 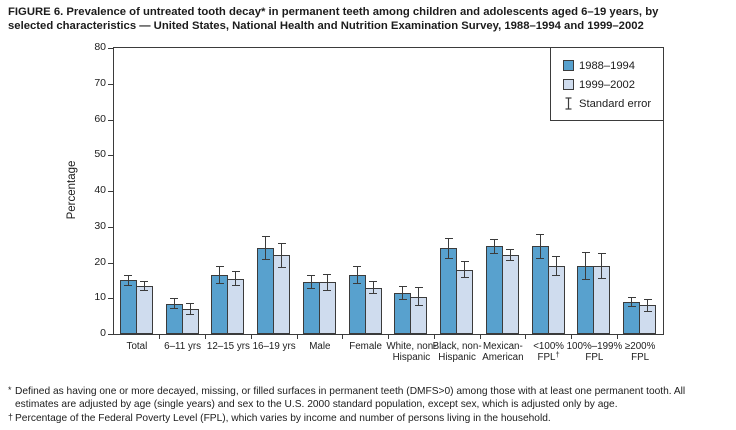 What do you see at coordinates (100, 83) in the screenshot?
I see `y-axis-tick-label-70: 70` at bounding box center [100, 83].